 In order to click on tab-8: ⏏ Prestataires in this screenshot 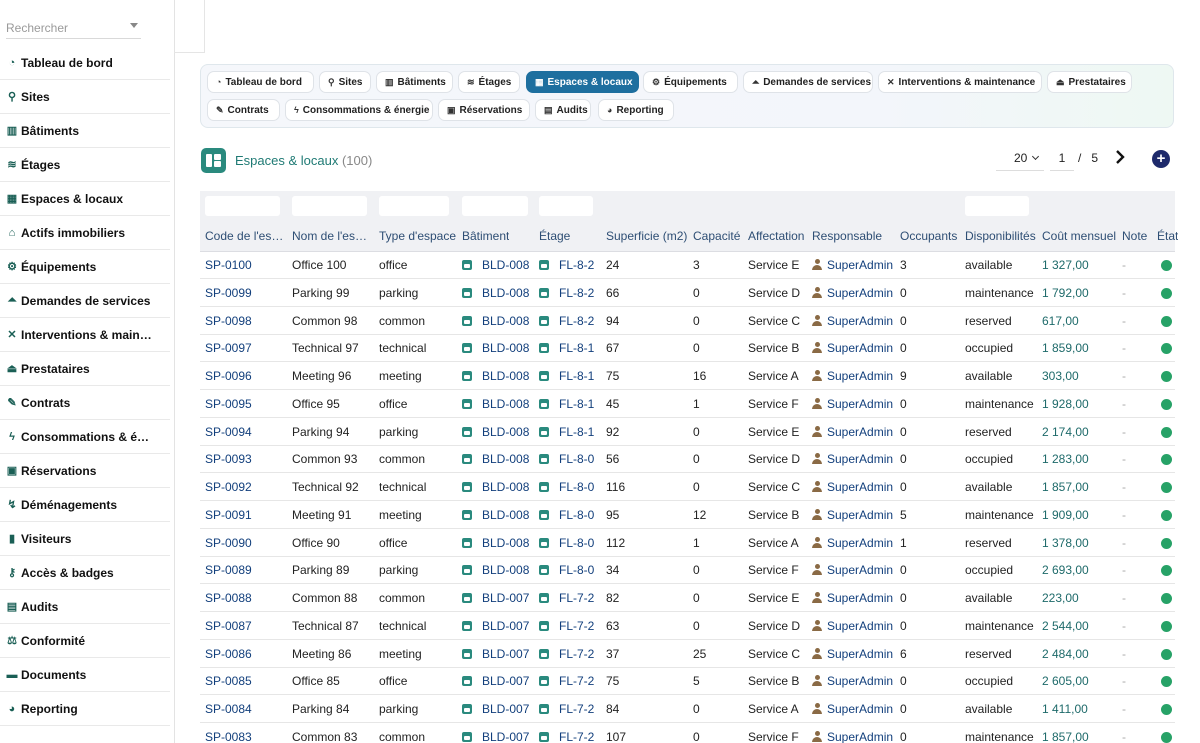, I will do `click(1089, 82)`.